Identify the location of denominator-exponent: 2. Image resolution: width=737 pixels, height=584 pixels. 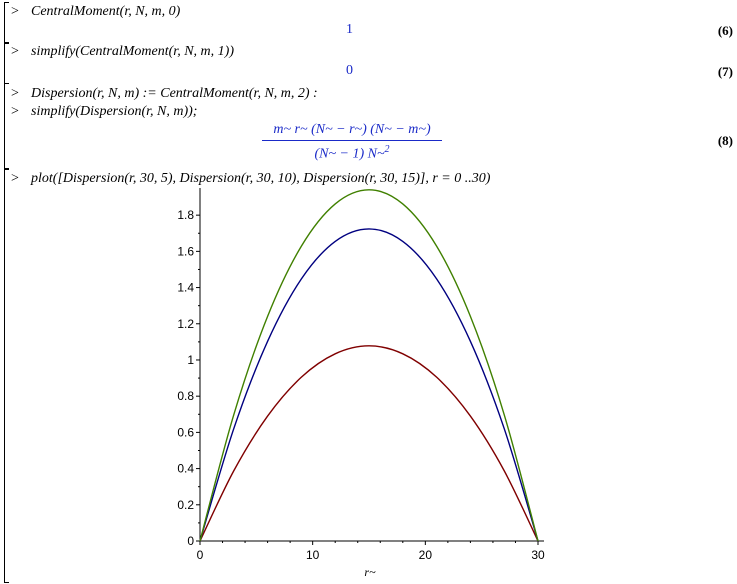
(387, 149).